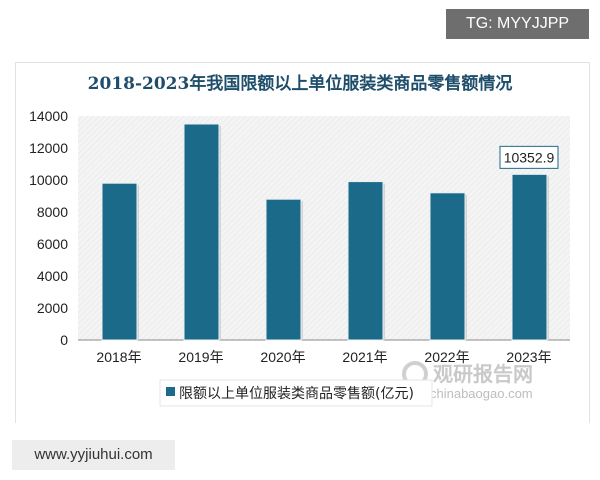  Describe the element at coordinates (52, 276) in the screenshot. I see `y-tick-label: 4000` at that location.